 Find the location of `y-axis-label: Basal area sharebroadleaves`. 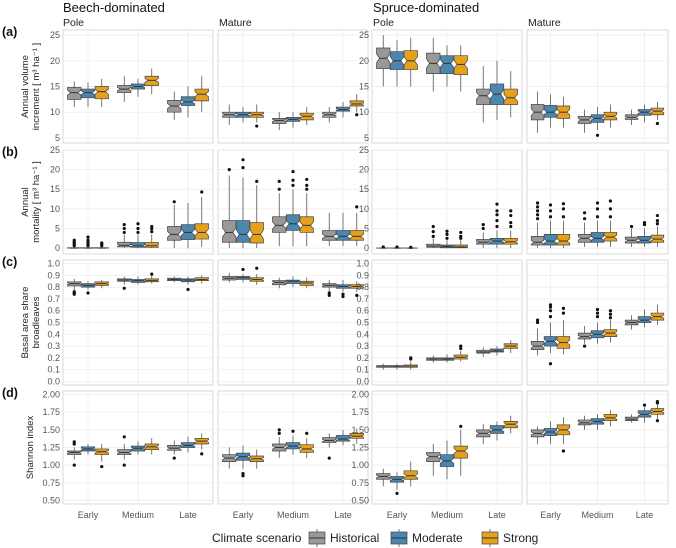

y-axis-label: Basal area sharebroadleaves is located at coordinates (31, 323).